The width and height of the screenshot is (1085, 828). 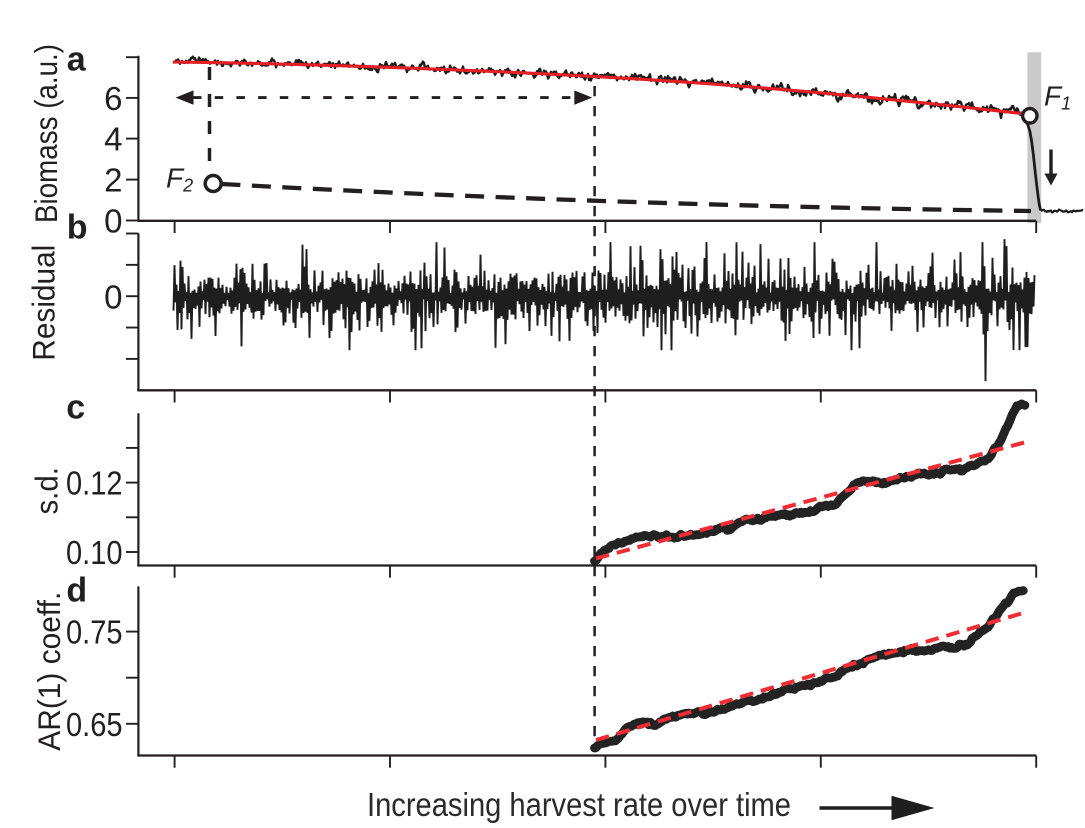 I want to click on svg-text: 4, so click(x=113, y=139).